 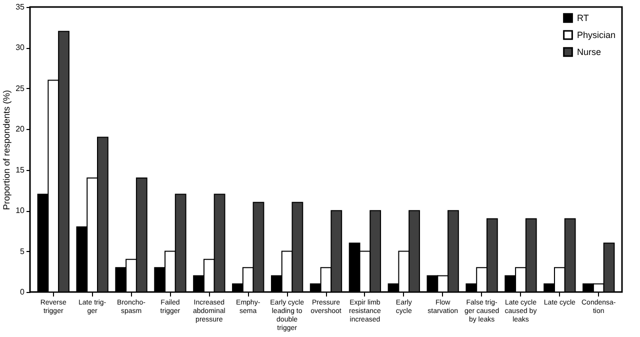 What do you see at coordinates (21, 211) in the screenshot?
I see `y-tick-label: 10` at bounding box center [21, 211].